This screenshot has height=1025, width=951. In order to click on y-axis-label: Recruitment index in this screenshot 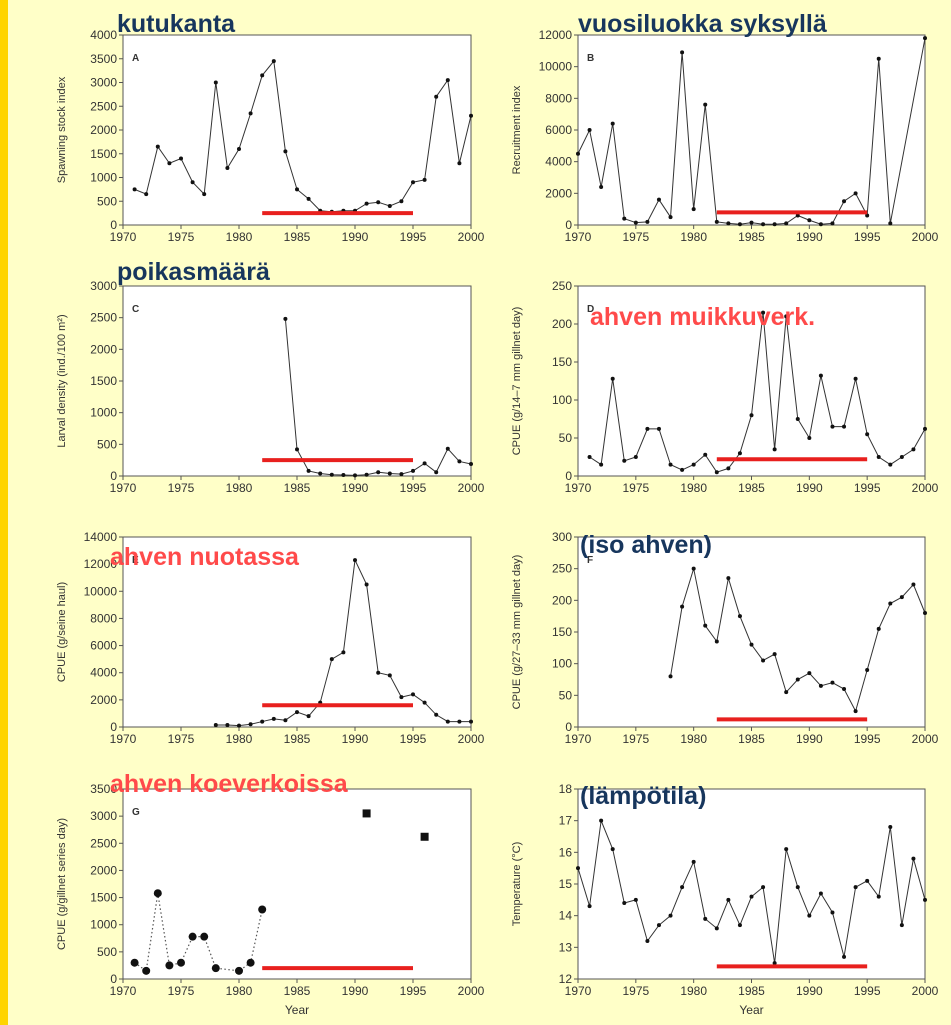, I will do `click(517, 129)`.